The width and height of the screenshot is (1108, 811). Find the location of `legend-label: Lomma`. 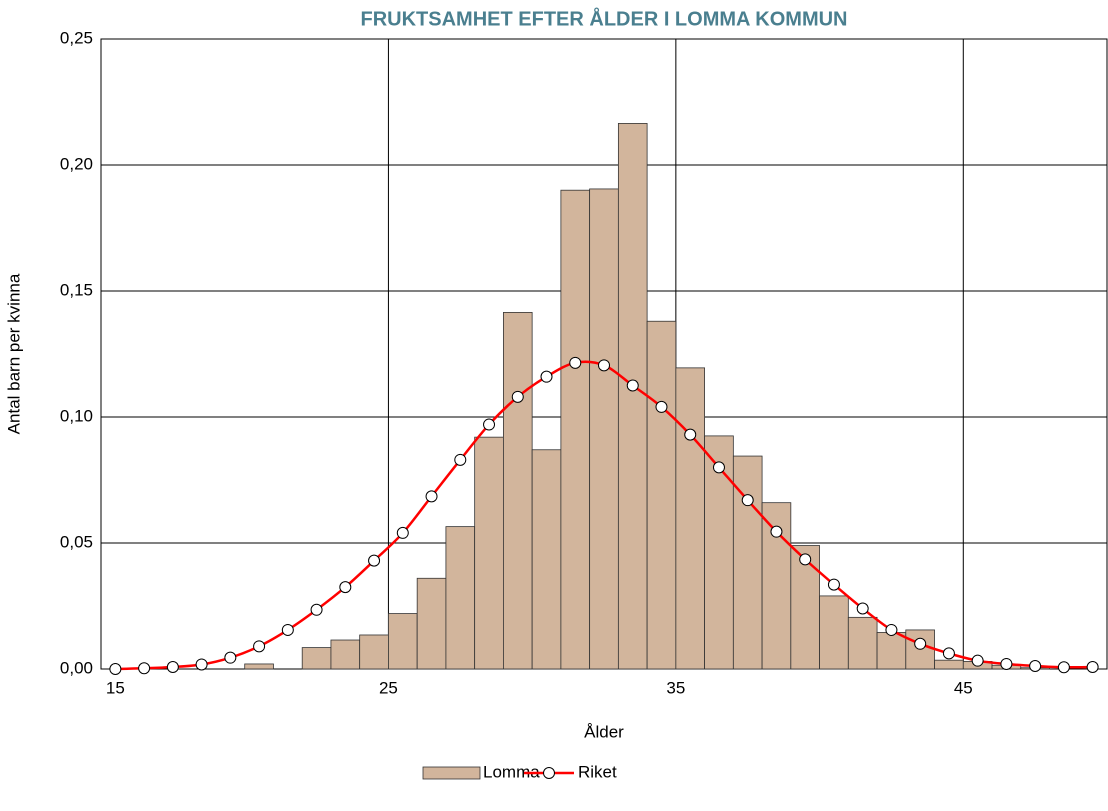

legend-label: Lomma is located at coordinates (511, 771).